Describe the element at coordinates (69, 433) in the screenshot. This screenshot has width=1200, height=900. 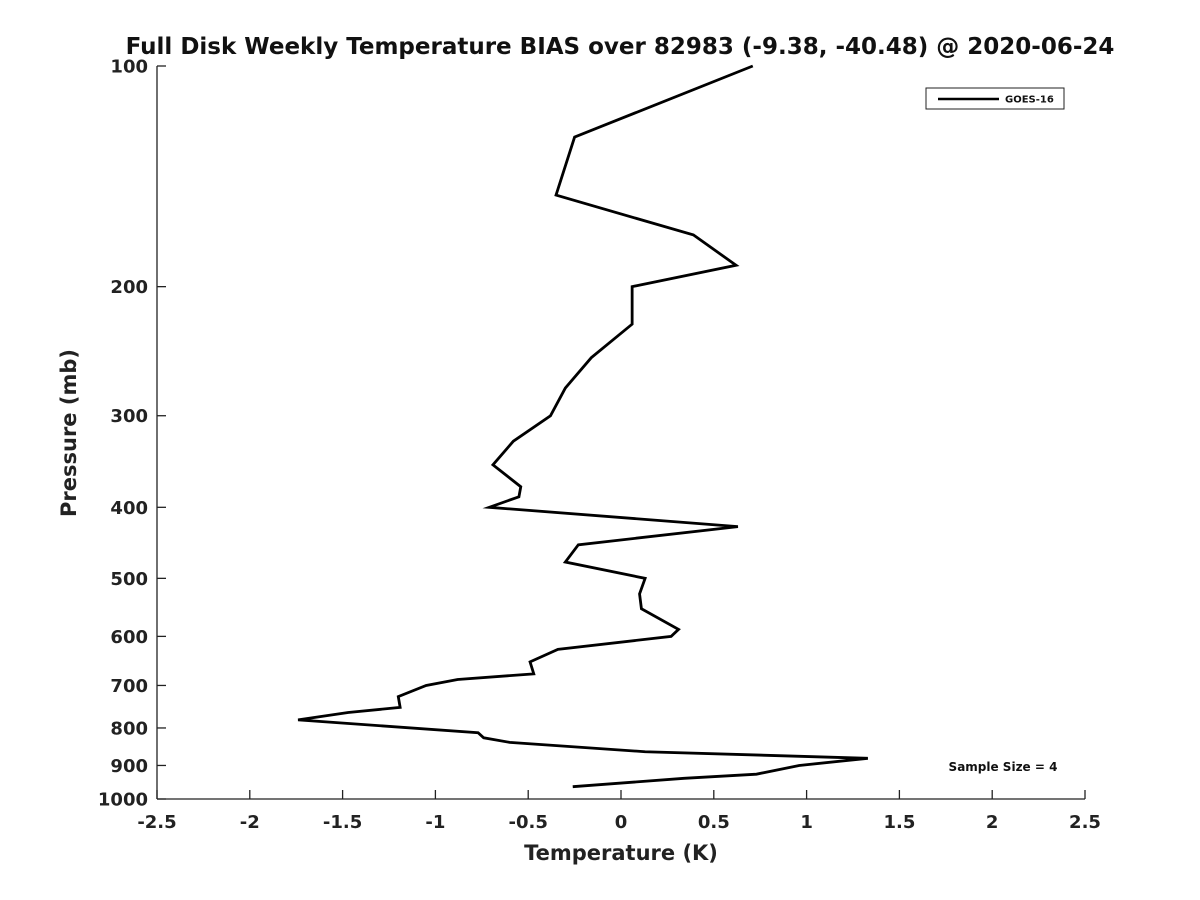
I see `y-axis-label: Pressure (mb)` at that location.